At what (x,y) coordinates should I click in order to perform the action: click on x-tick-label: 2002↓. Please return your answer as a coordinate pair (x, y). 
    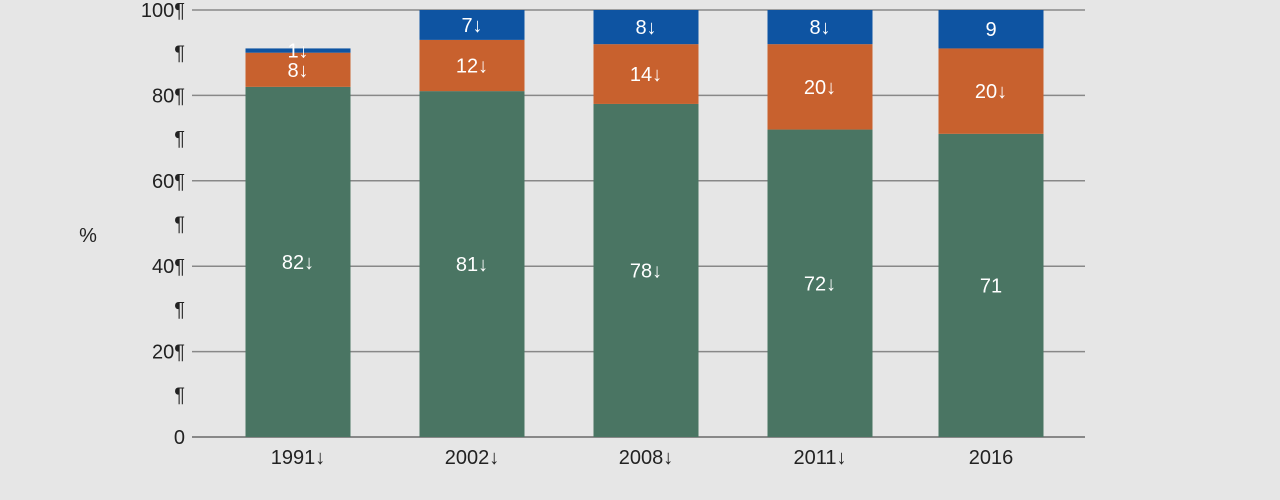
    Looking at the image, I should click on (472, 458).